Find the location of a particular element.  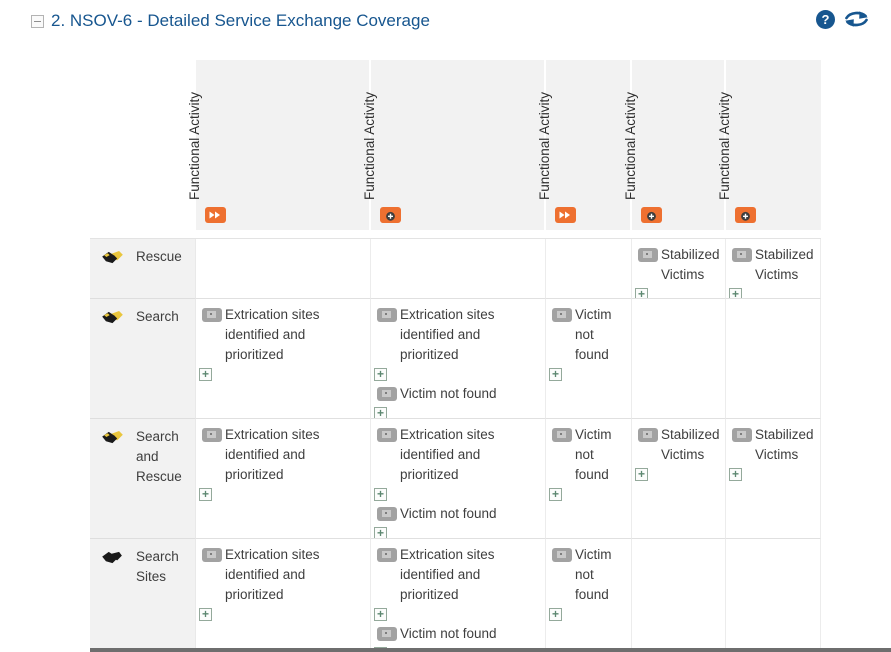

row-header-label: Rescue is located at coordinates (159, 256).